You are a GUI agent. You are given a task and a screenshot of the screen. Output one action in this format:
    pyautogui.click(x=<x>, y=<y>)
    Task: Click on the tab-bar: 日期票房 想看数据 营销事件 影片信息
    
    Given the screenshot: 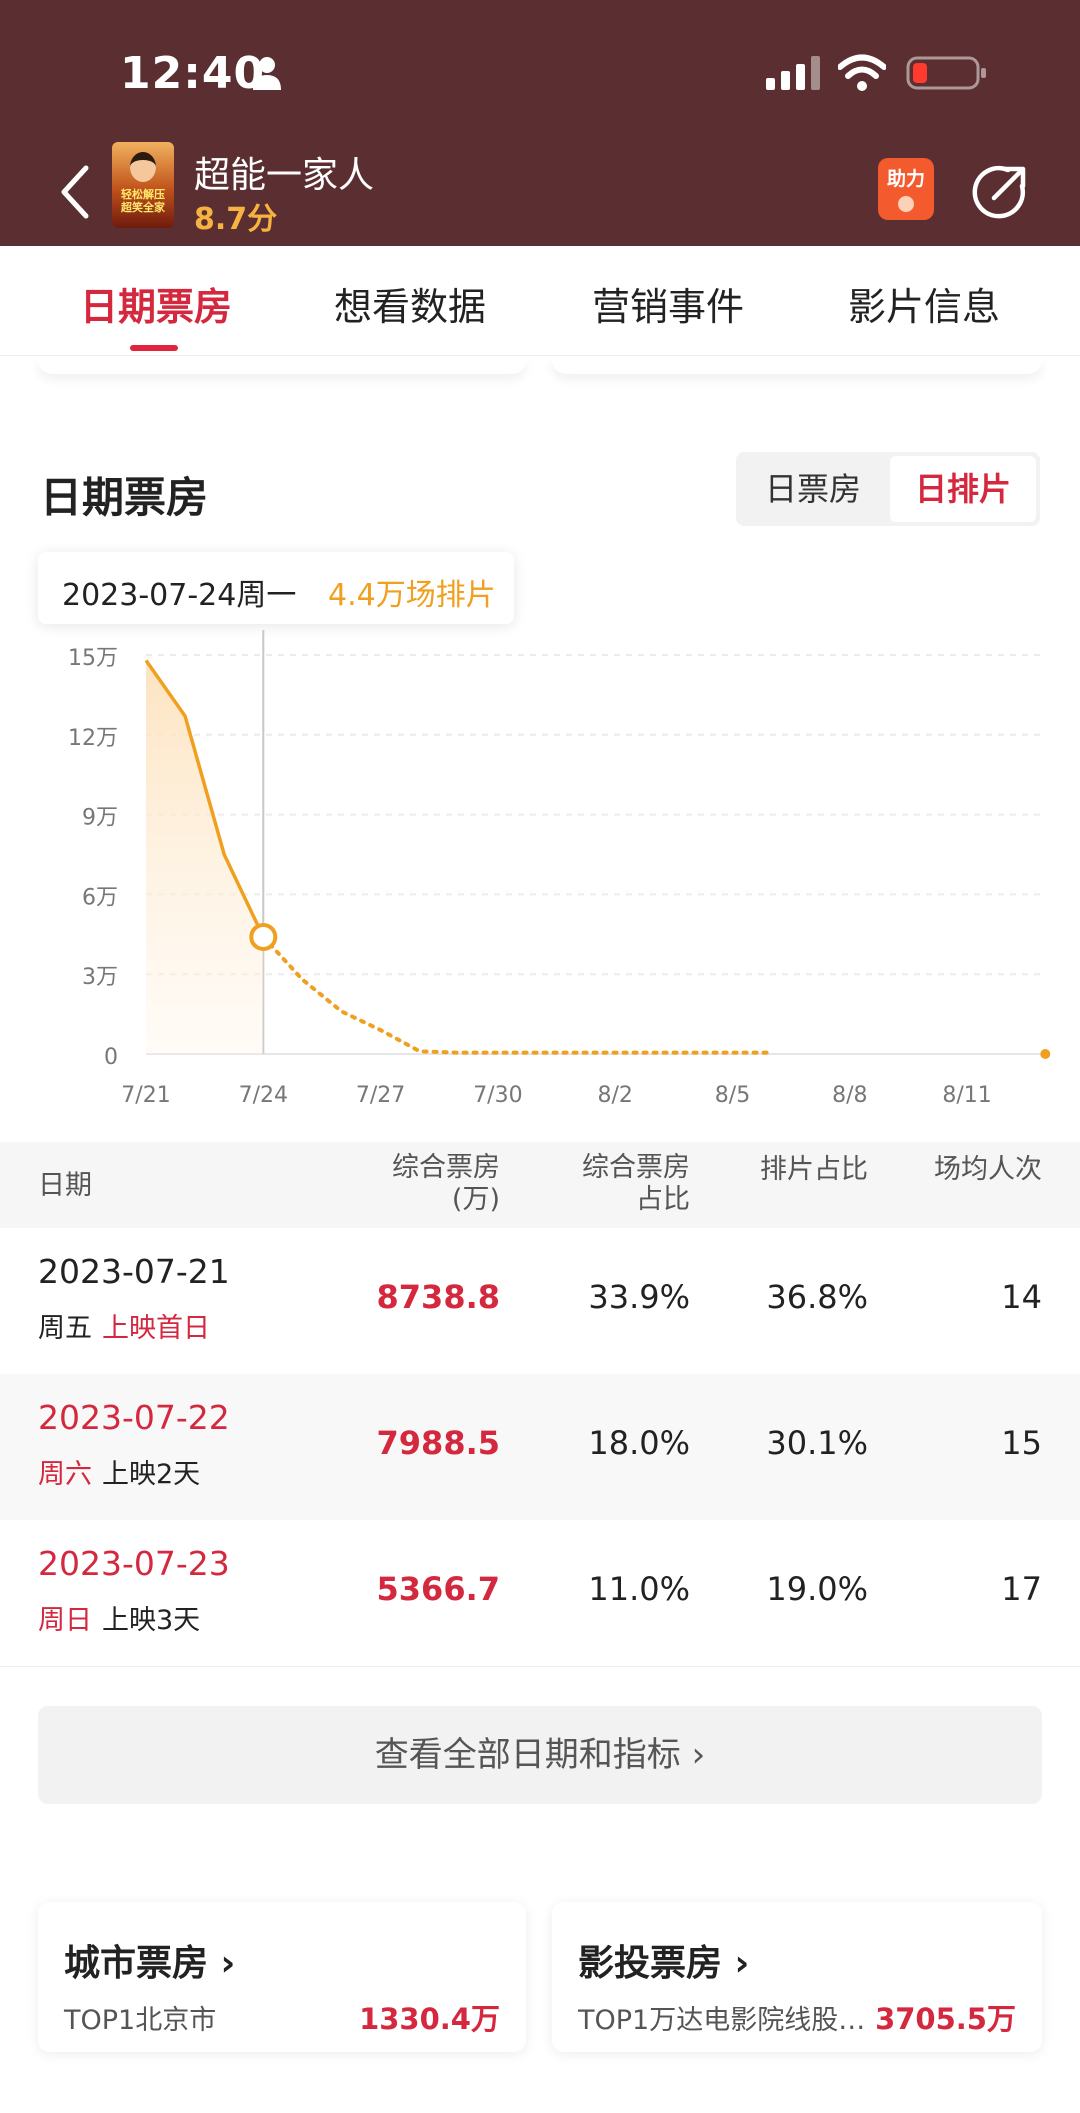 What is the action you would take?
    pyautogui.click(x=540, y=301)
    